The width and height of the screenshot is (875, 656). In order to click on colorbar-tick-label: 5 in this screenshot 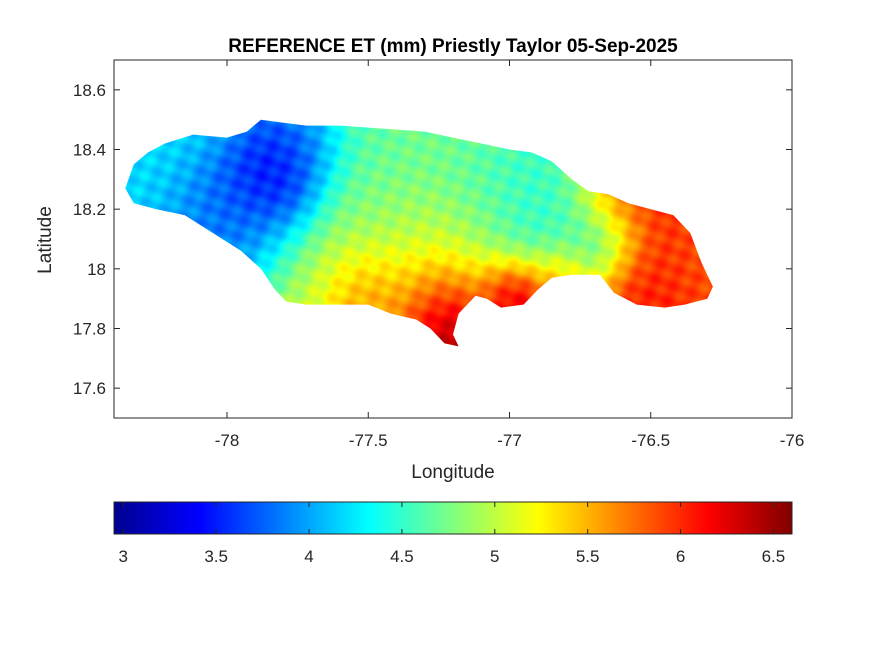, I will do `click(494, 556)`.